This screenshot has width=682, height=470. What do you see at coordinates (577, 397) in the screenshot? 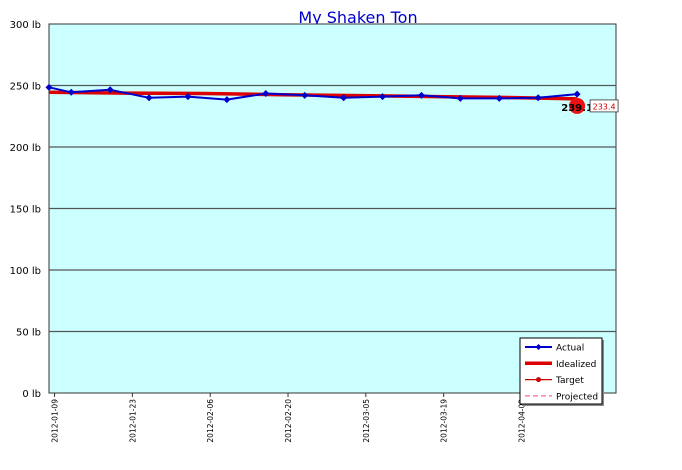
I see `legend-label-projected: Projected` at bounding box center [577, 397].